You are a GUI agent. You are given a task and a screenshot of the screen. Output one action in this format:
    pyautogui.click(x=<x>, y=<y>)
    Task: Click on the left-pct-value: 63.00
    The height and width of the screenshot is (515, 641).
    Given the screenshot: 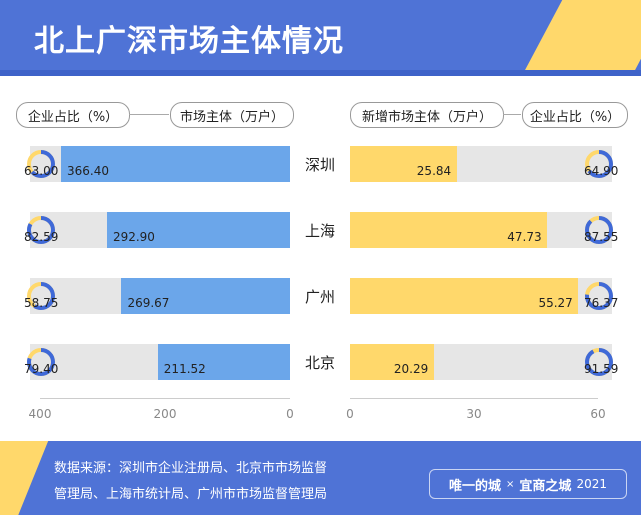 What is the action you would take?
    pyautogui.click(x=41, y=171)
    